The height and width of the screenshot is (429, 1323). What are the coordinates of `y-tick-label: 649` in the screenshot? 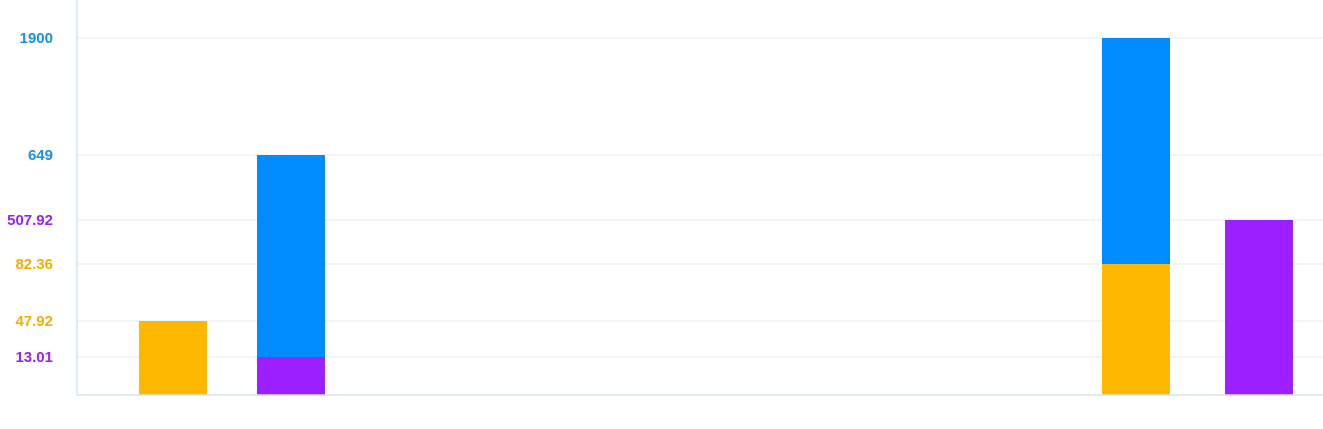 It's located at (40, 155).